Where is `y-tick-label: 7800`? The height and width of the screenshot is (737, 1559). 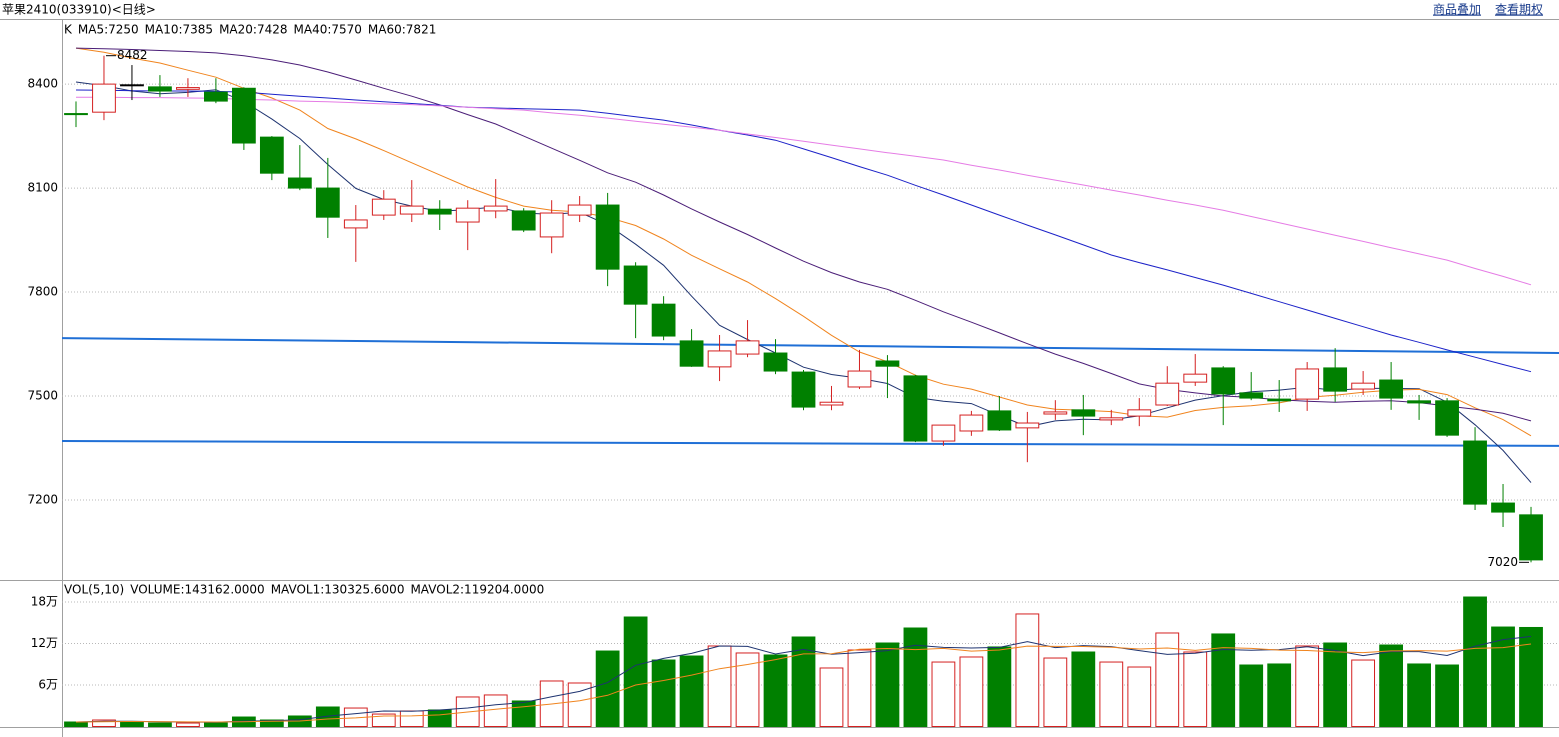 y-tick-label: 7800 is located at coordinates (42, 292).